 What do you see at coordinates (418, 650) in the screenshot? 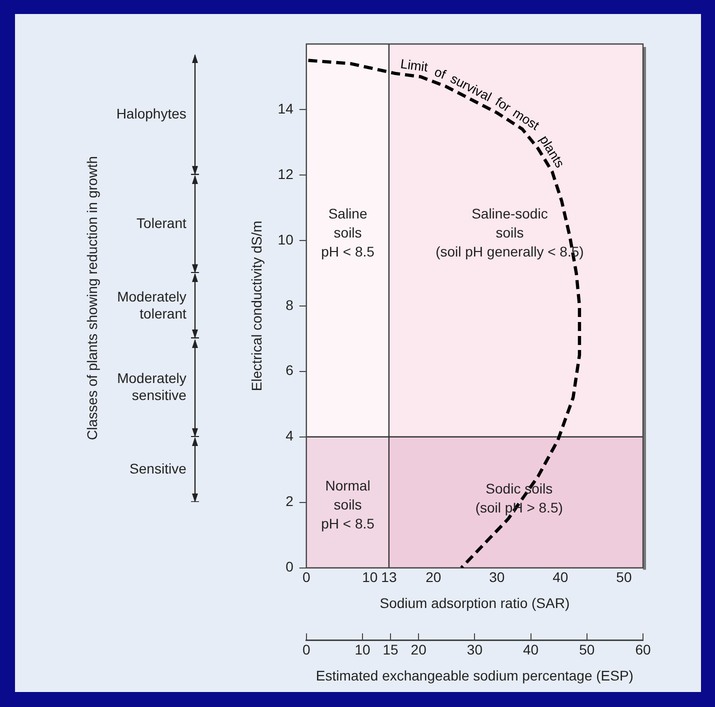
I see `x2-tick-label: 20` at bounding box center [418, 650].